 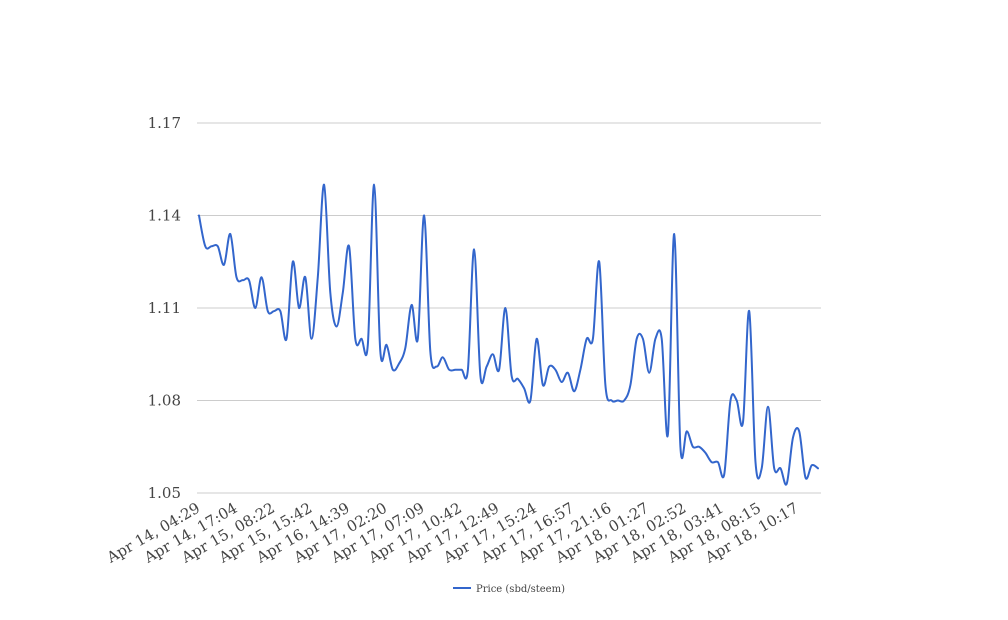 I want to click on y-tick-label: 1.05, so click(x=164, y=493).